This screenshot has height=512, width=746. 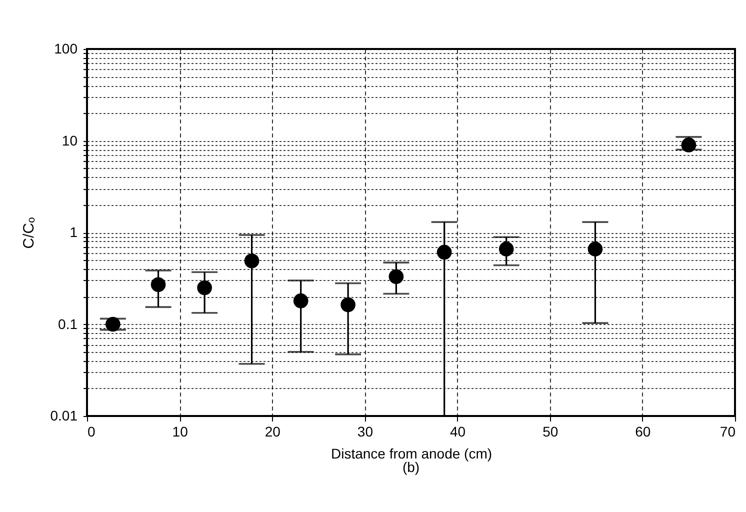 I want to click on x-tick-label: 40, so click(x=458, y=432).